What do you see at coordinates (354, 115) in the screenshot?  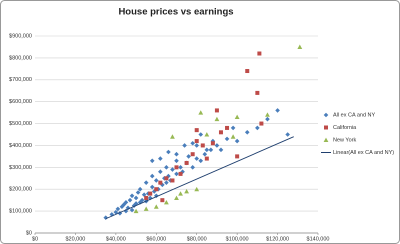 I see `legend-label: All ex CA and NY` at bounding box center [354, 115].